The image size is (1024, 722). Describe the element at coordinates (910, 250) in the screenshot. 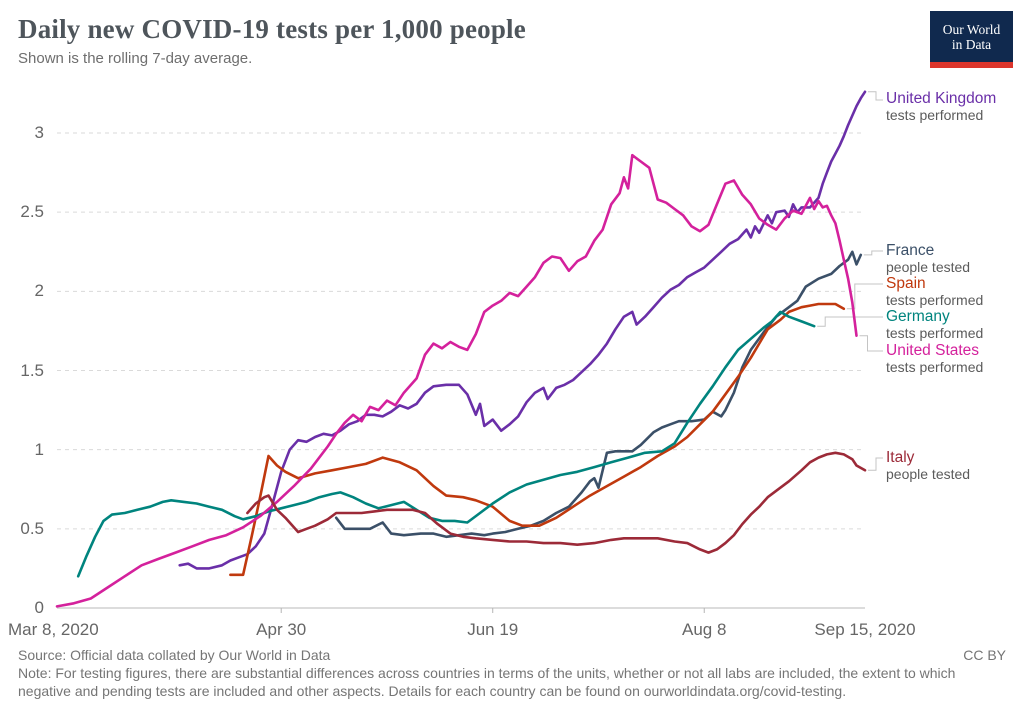

I see `legend-name: France` at that location.